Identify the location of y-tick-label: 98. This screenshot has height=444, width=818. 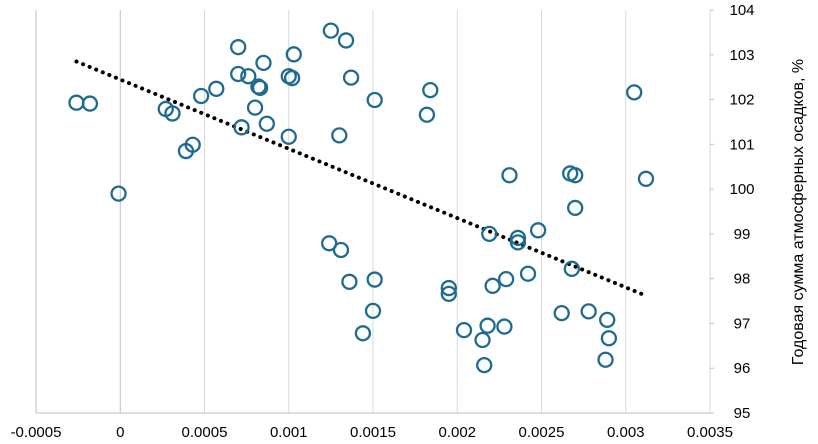
(742, 279).